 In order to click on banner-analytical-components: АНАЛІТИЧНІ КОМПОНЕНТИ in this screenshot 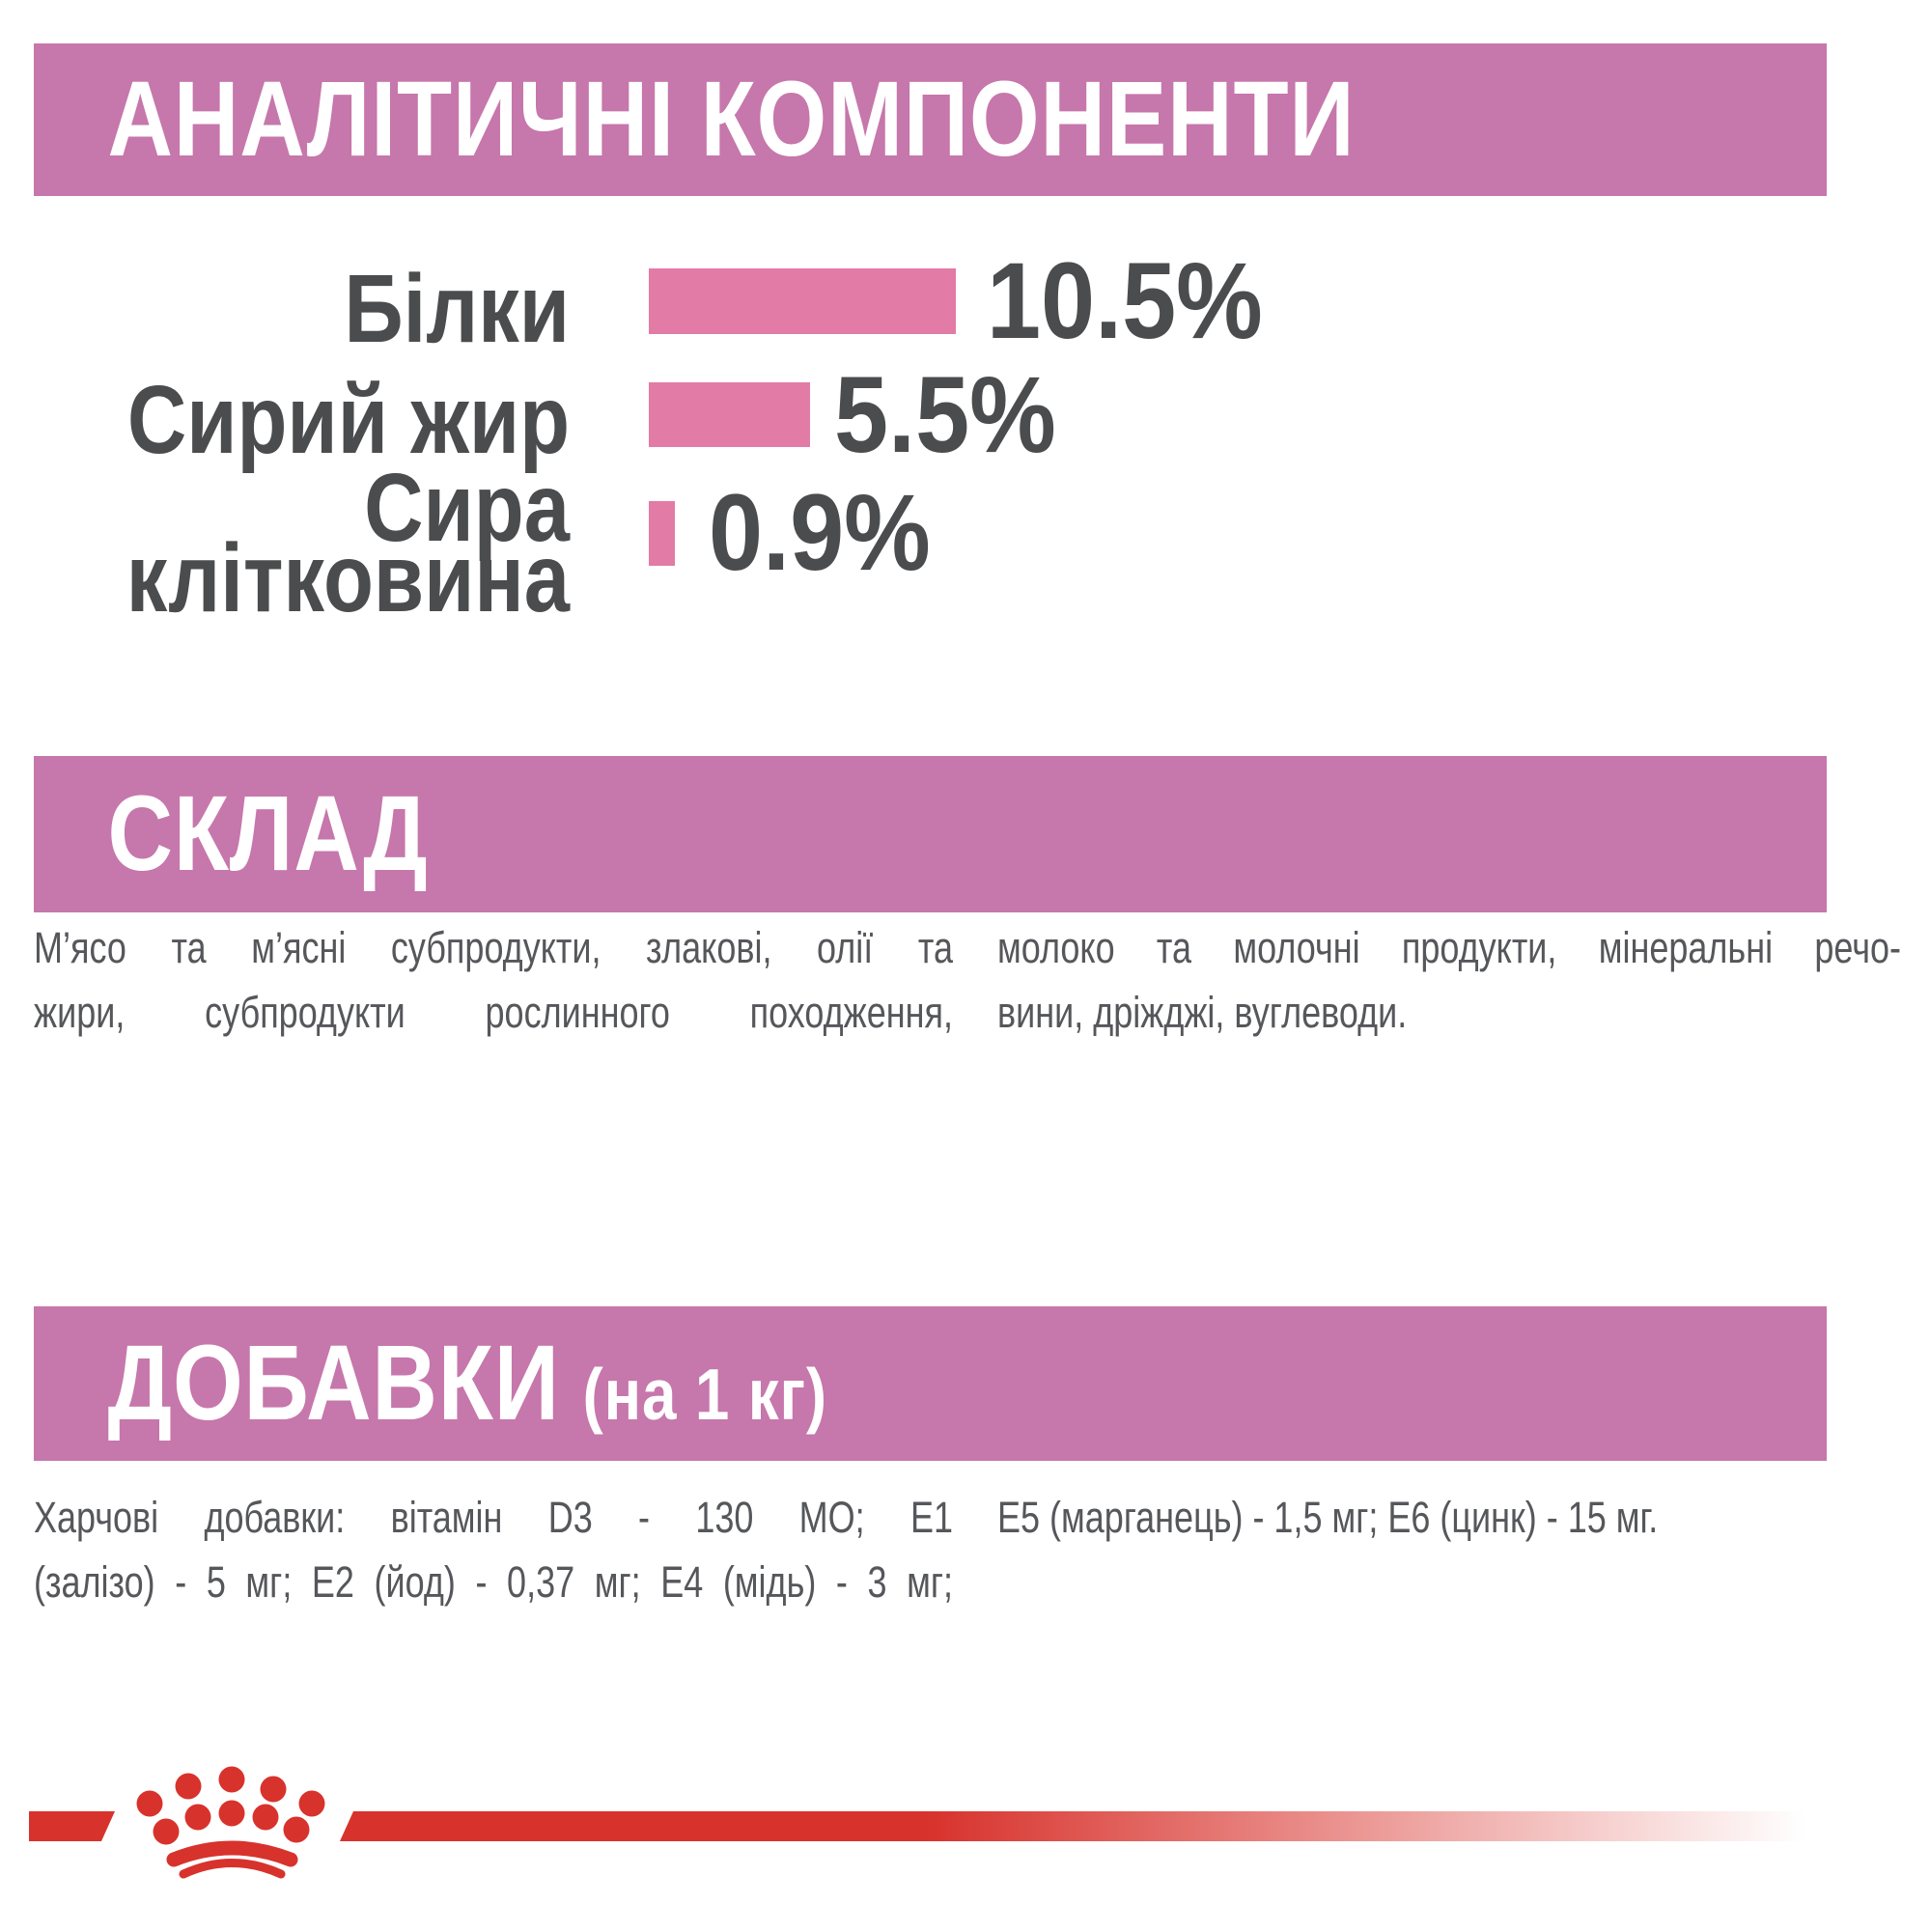, I will do `click(930, 120)`.